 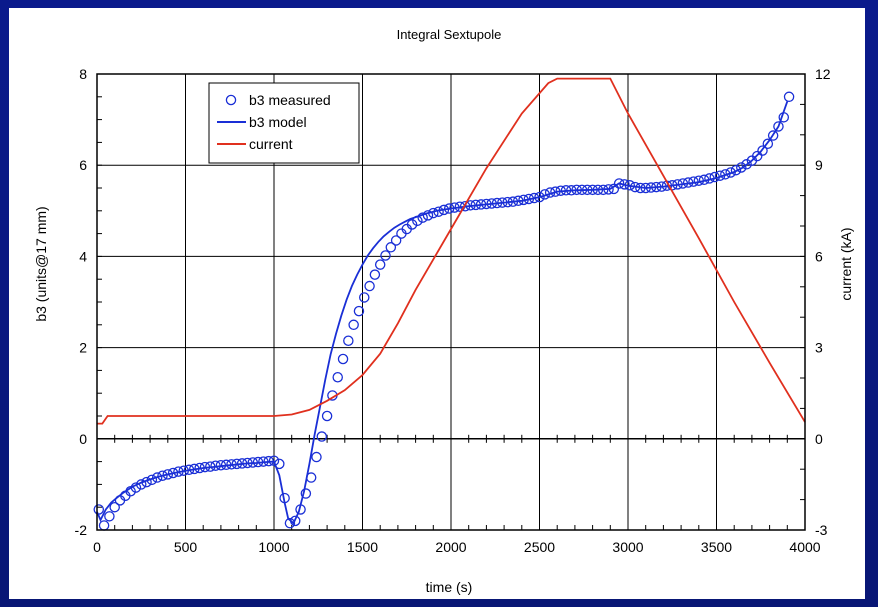 I want to click on x-tick-label: 3500, so click(x=716, y=547).